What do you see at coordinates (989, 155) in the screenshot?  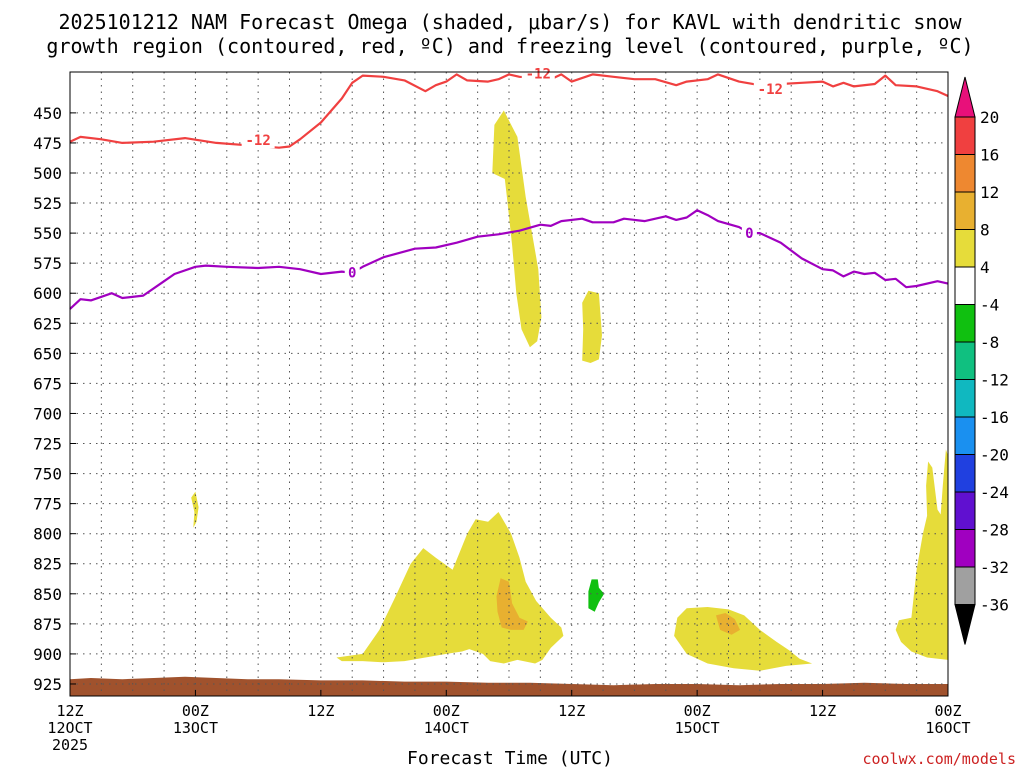 I see `colorbar-label: 16` at bounding box center [989, 155].